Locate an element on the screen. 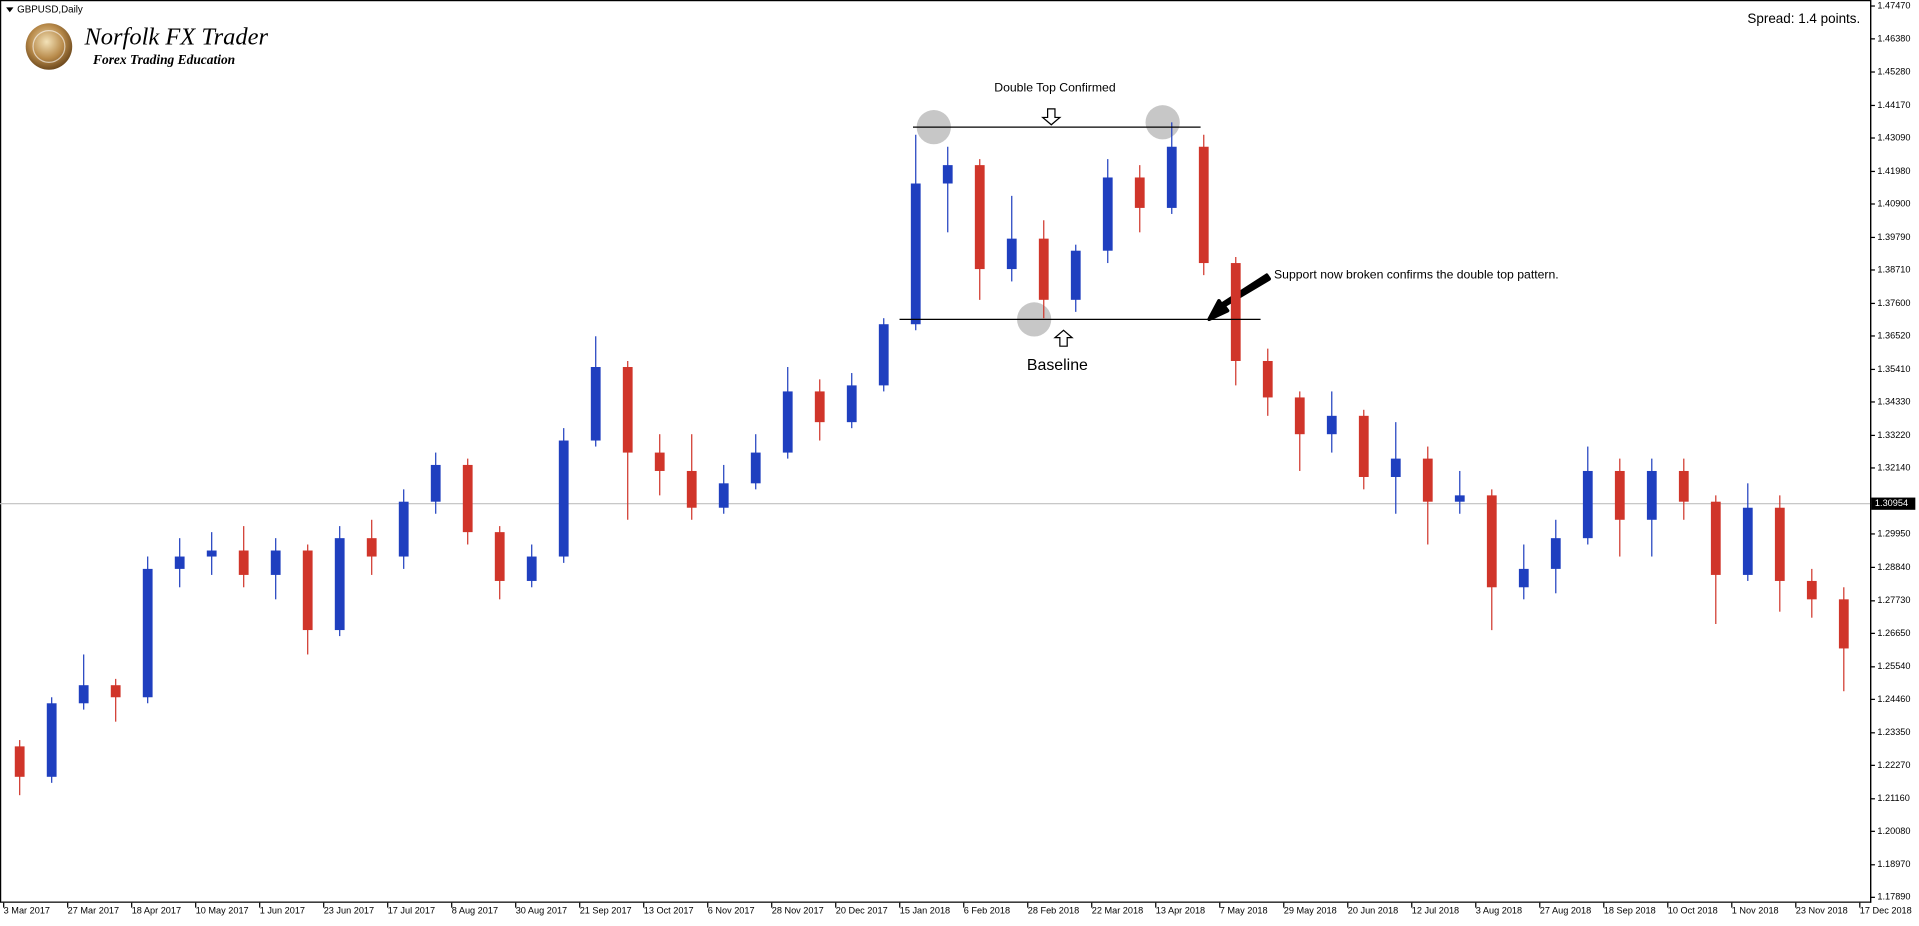  x-tick-label: 28 Feb 2018 is located at coordinates (1053, 911).